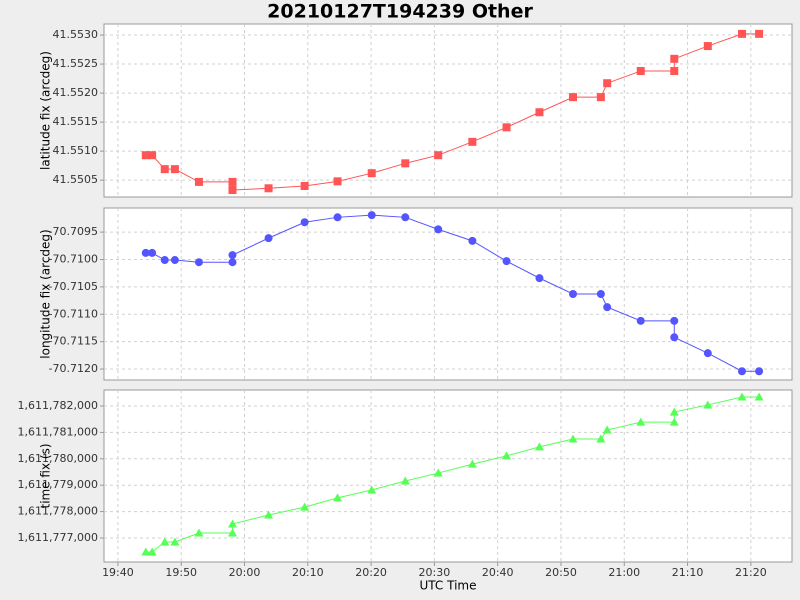 The height and width of the screenshot is (600, 800). I want to click on y-axis-label: longitude fix (arcdeg), so click(46, 293).